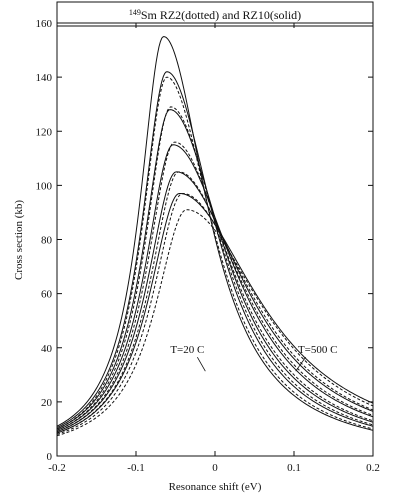 This screenshot has width=414, height=504. I want to click on y-tick-label: 0, so click(50, 457).